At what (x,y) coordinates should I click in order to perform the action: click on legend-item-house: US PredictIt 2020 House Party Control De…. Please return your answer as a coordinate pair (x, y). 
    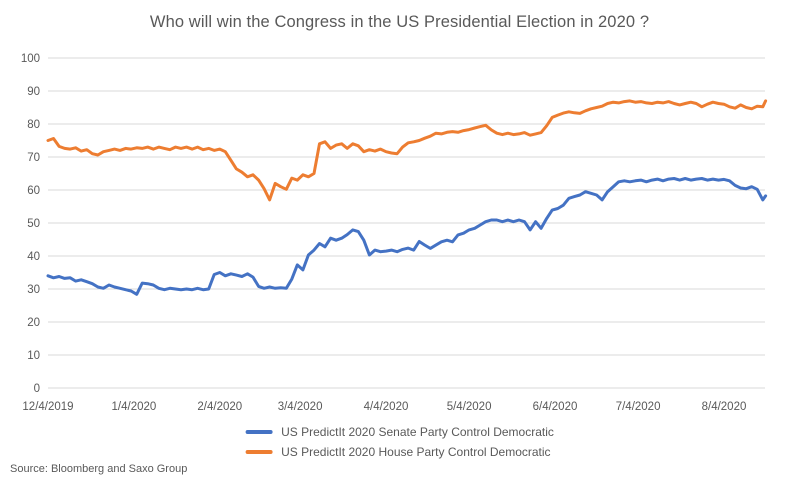
    Looking at the image, I should click on (399, 452).